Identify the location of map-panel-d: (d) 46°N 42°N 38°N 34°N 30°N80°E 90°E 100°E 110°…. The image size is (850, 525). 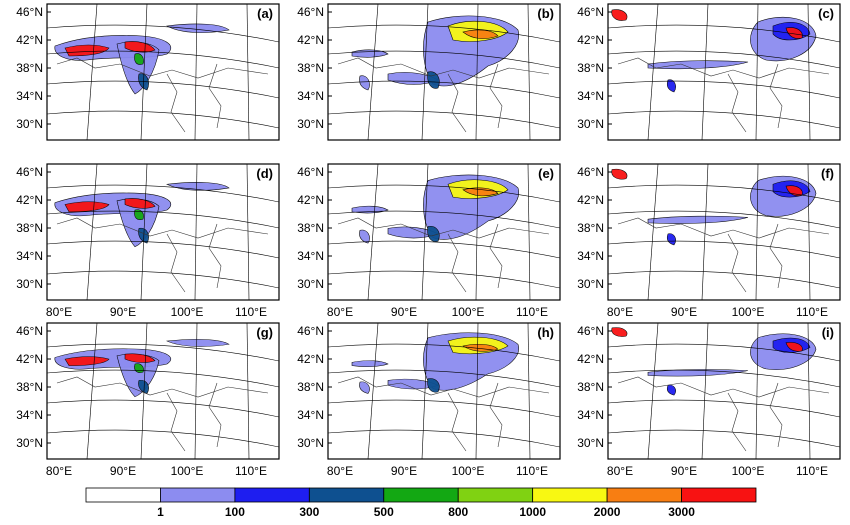
(148, 241).